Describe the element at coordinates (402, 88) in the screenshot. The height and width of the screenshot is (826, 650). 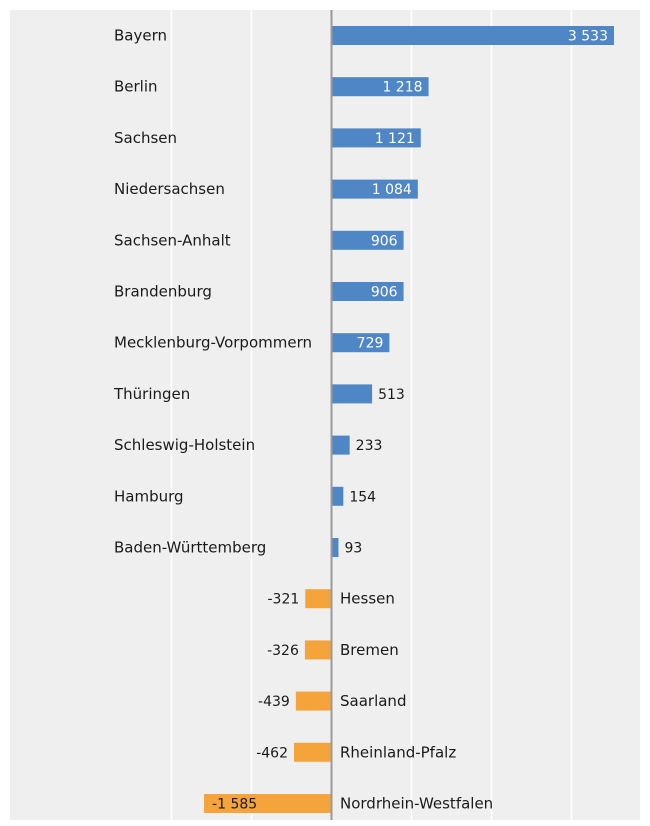
I see `data-label: 1 218` at that location.